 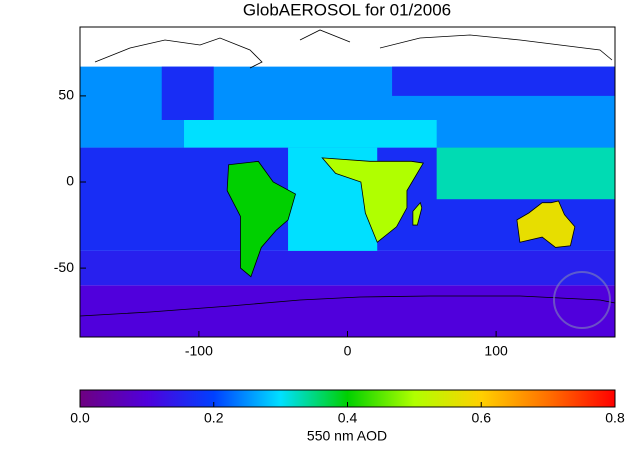 I want to click on colorbar-tick-label: 0.4, so click(x=348, y=418).